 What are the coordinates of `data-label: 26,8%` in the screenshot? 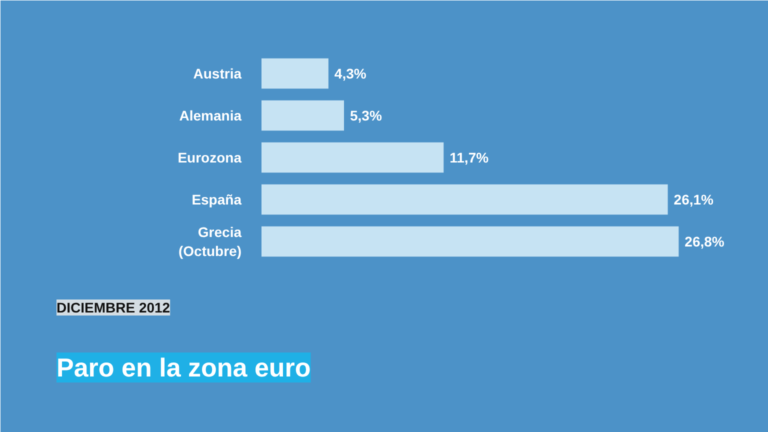 It's located at (704, 242).